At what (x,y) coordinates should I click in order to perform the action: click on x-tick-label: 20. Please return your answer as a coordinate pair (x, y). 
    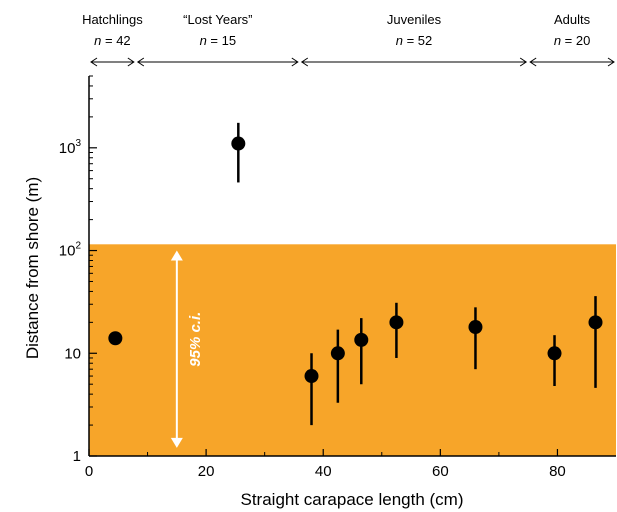
    Looking at the image, I should click on (206, 471).